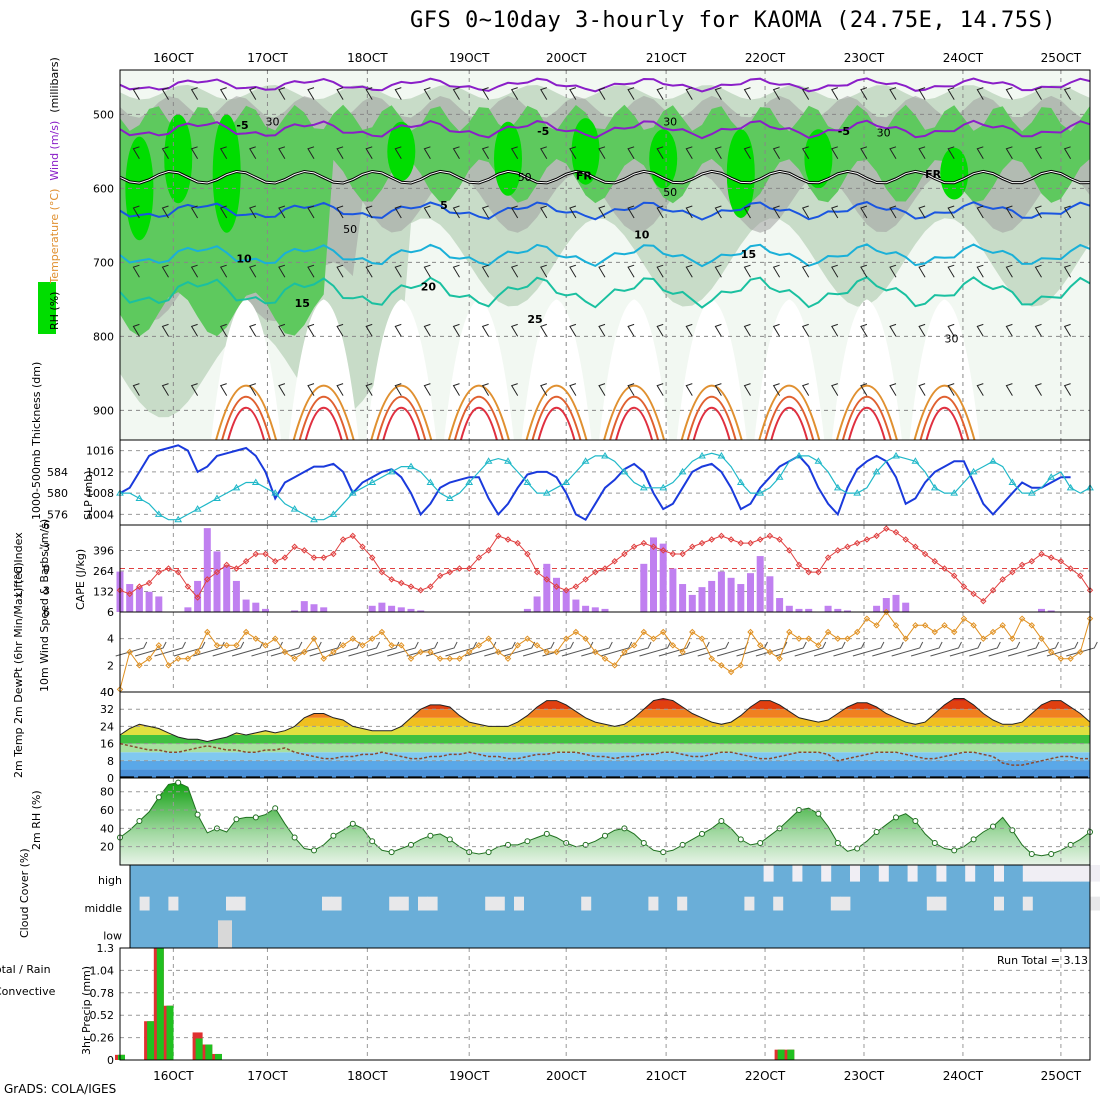 This screenshot has height=1100, width=1100. Describe the element at coordinates (102, 1015) in the screenshot. I see `y-tick-precip: 0.52` at that location.